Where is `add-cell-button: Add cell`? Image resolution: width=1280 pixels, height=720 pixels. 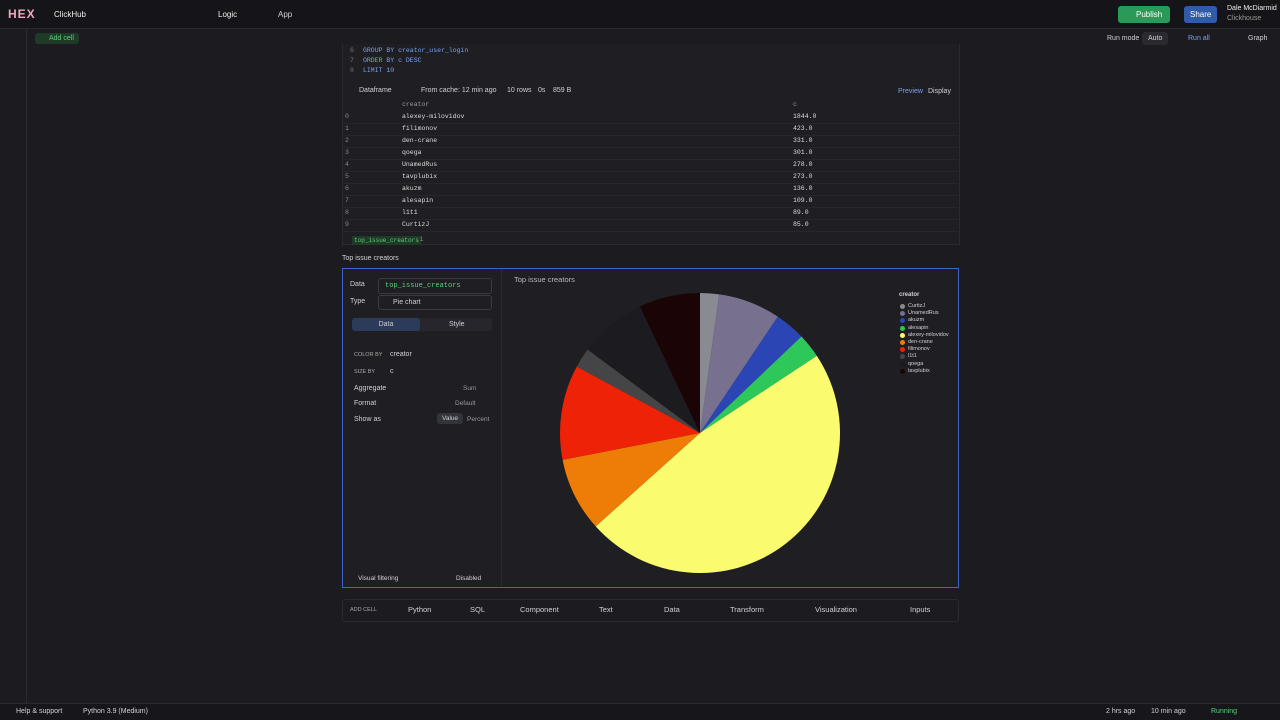
add-cell-button: Add cell is located at coordinates (57, 38).